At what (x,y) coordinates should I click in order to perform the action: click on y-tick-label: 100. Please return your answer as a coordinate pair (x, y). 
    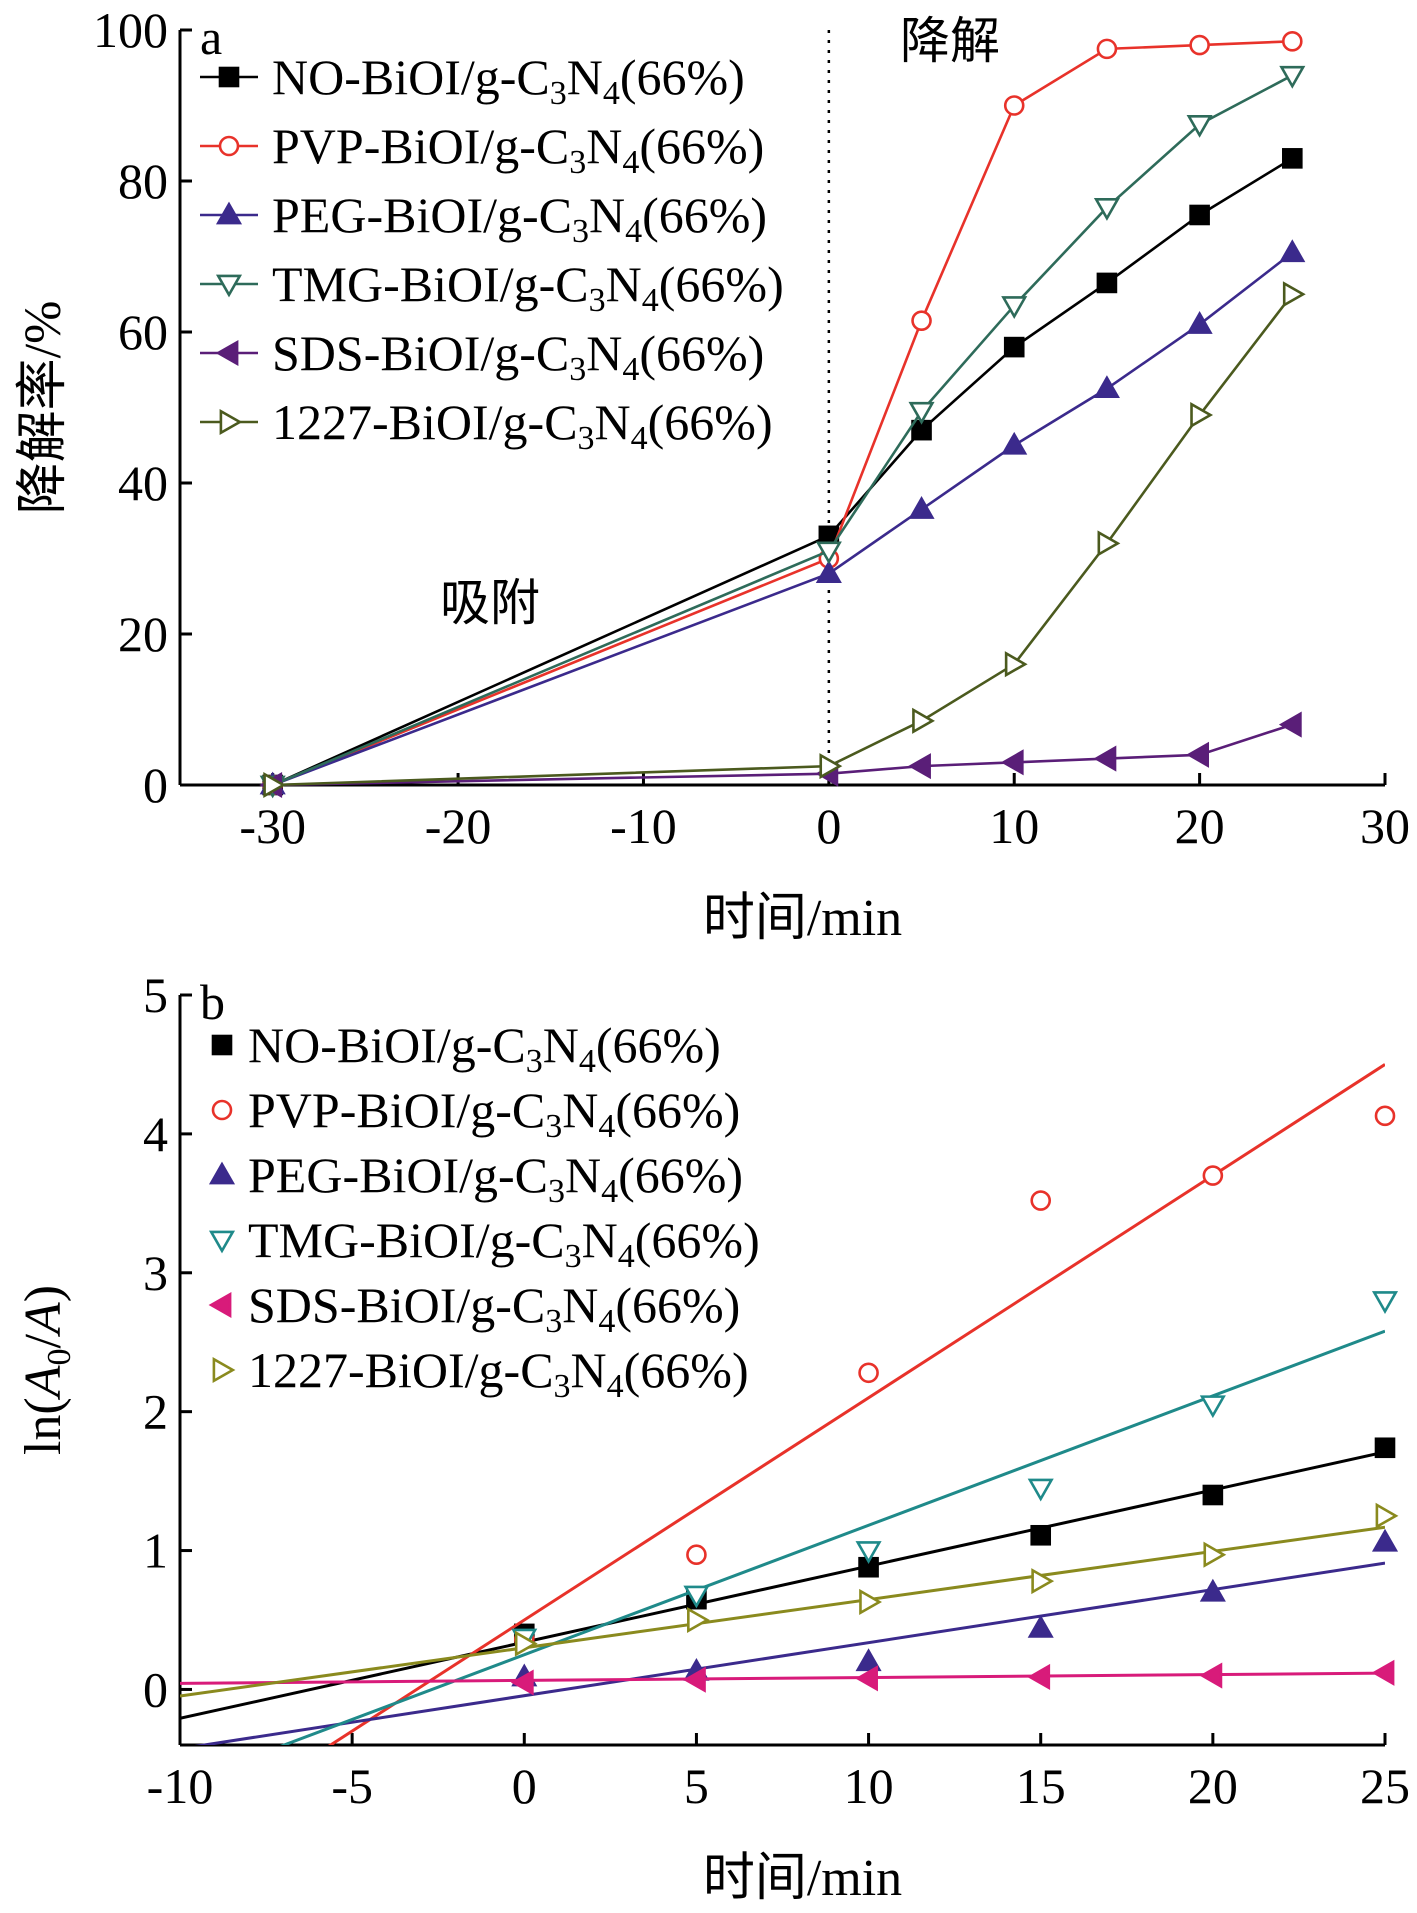
    Looking at the image, I should click on (130, 30).